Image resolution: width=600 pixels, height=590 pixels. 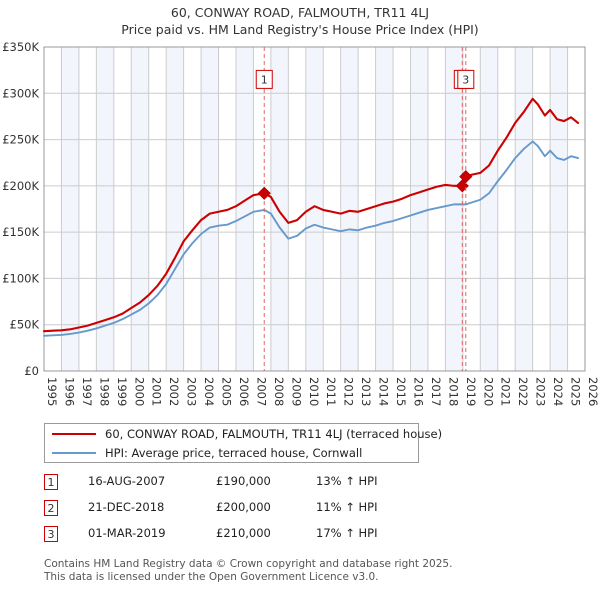 I want to click on transaction-date-3: 01-MAR-2019, so click(x=127, y=533).